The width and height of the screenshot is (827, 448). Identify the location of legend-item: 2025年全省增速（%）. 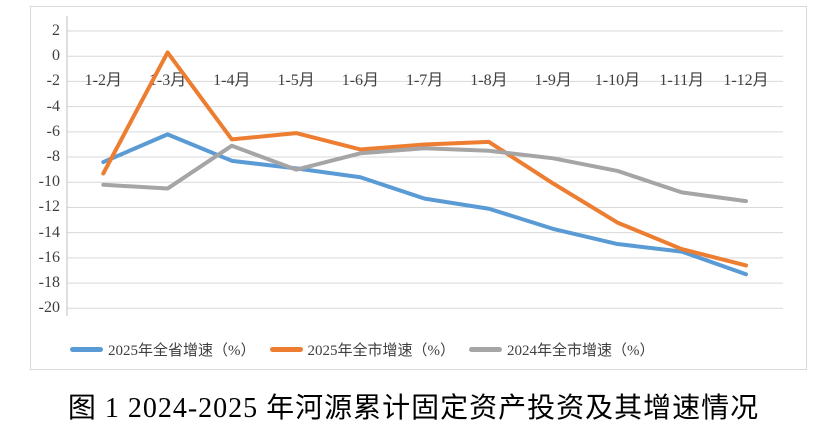
(163, 349).